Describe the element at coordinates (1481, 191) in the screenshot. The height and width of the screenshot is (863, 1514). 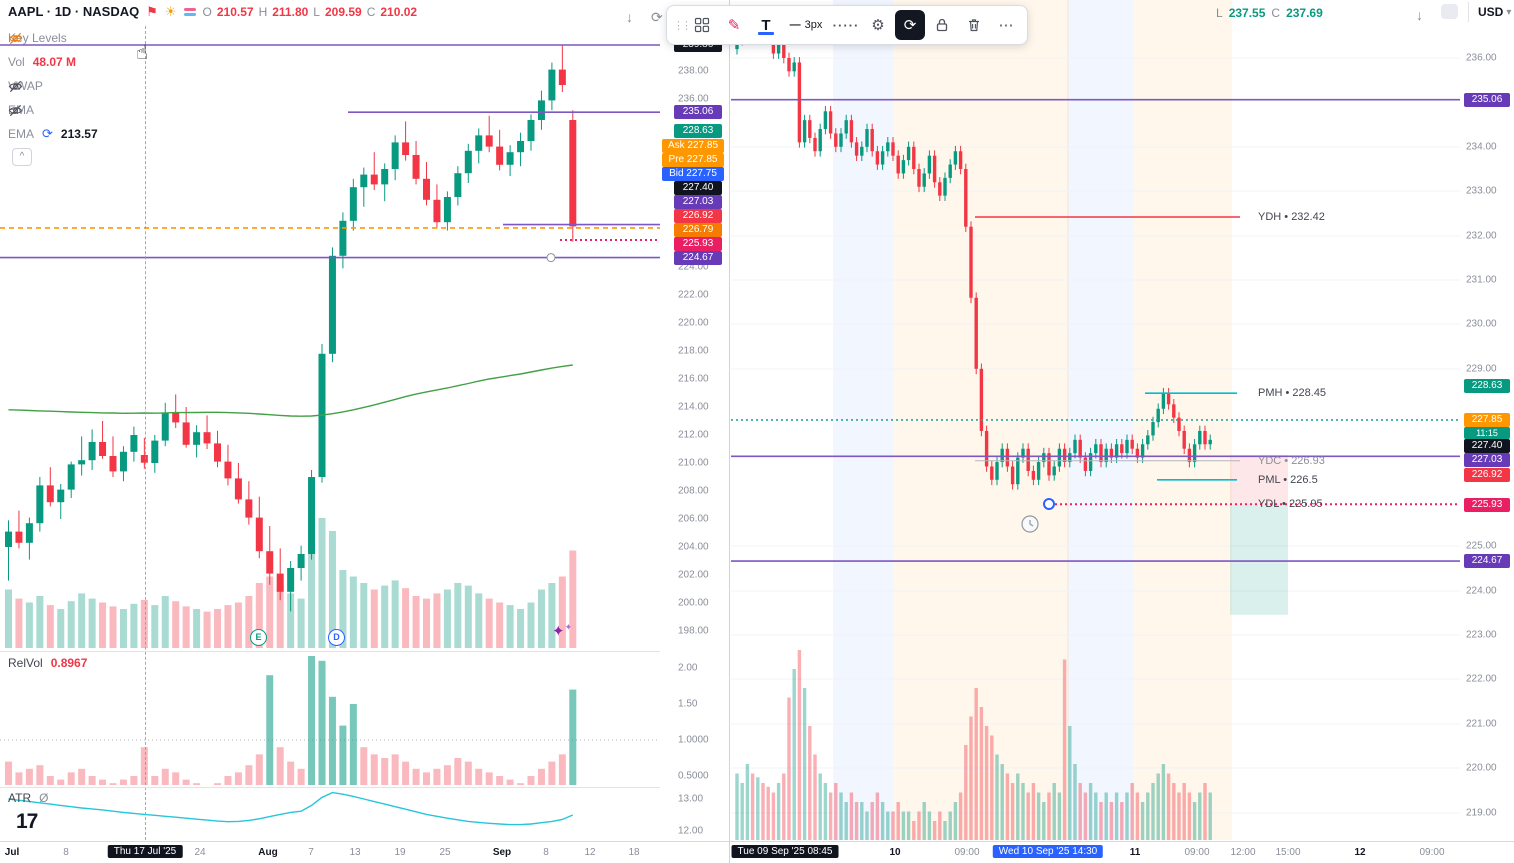
I see `price-tick: 233.00` at that location.